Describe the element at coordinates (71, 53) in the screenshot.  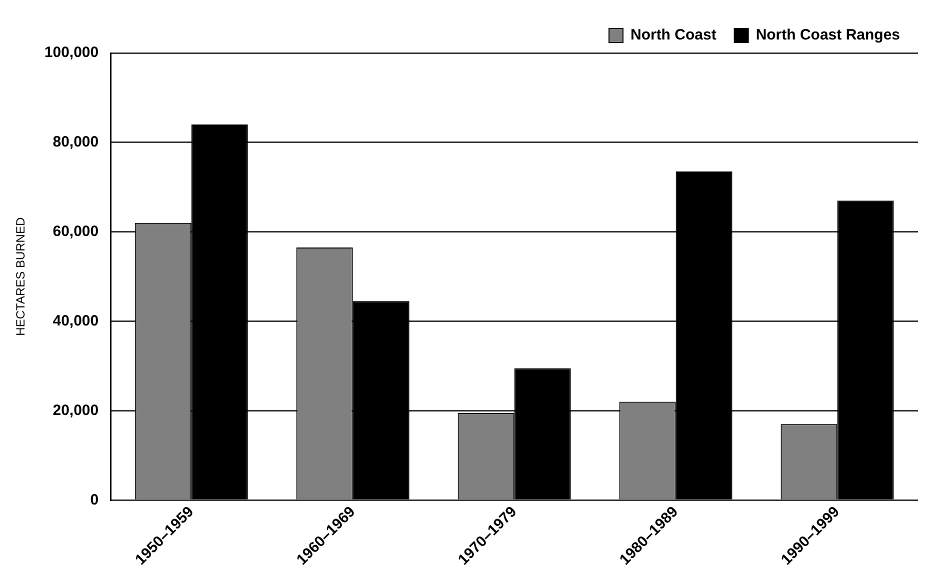
I see `y-tick-label: 100,000` at that location.